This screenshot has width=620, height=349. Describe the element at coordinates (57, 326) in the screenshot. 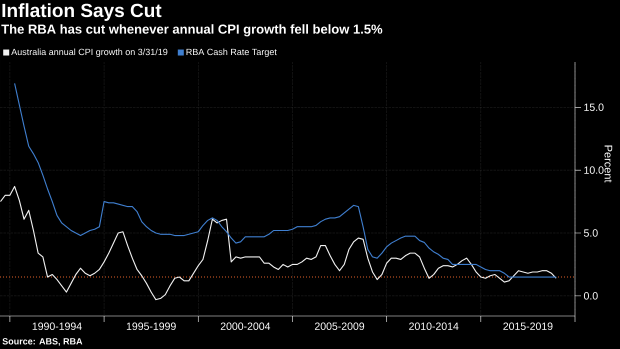

I see `x-tick-label: 1990-1994` at that location.